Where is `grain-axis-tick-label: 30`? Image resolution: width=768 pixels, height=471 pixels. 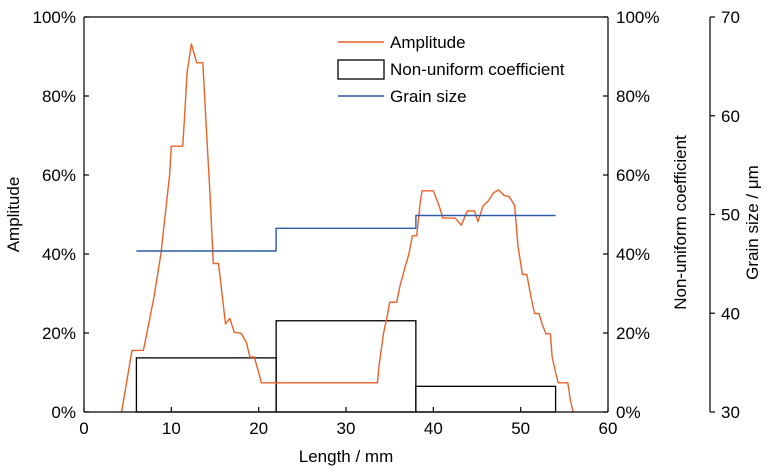 grain-axis-tick-label: 30 is located at coordinates (730, 412).